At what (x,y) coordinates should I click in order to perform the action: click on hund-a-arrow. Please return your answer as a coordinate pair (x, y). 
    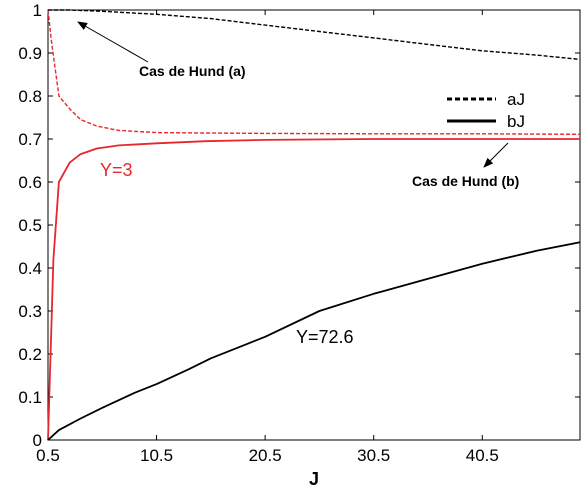
    Looking at the image, I should click on (113, 42).